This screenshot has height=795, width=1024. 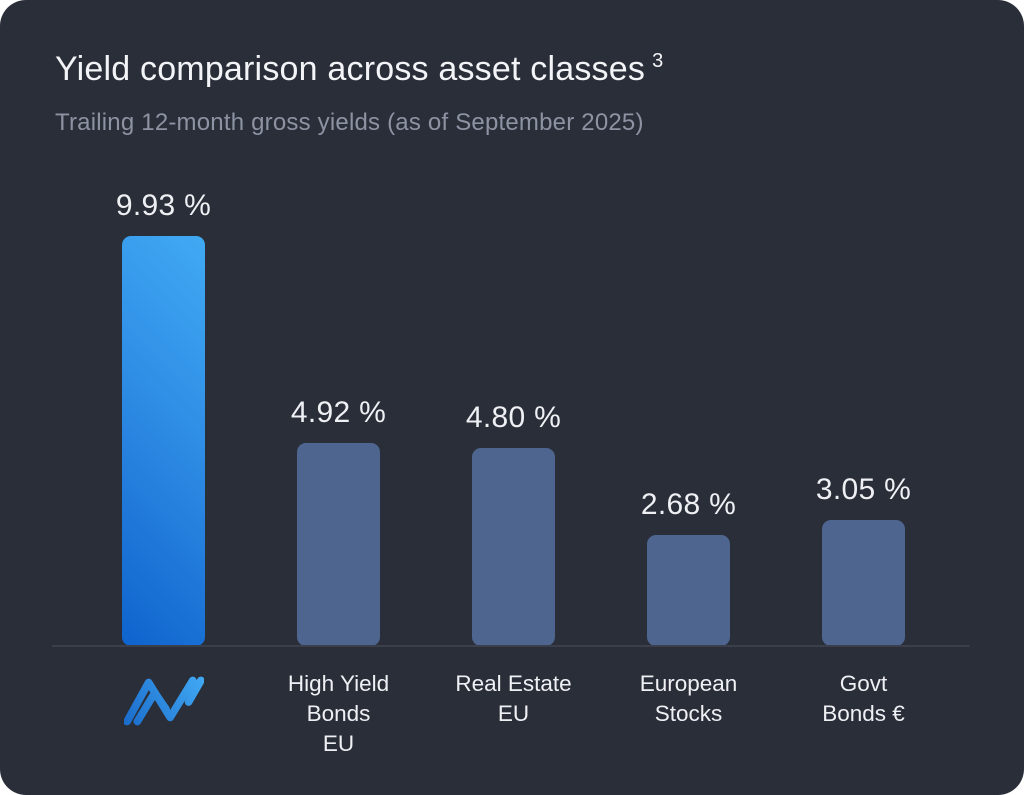 I want to click on category-label: High Yield Bonds EU, so click(x=338, y=713).